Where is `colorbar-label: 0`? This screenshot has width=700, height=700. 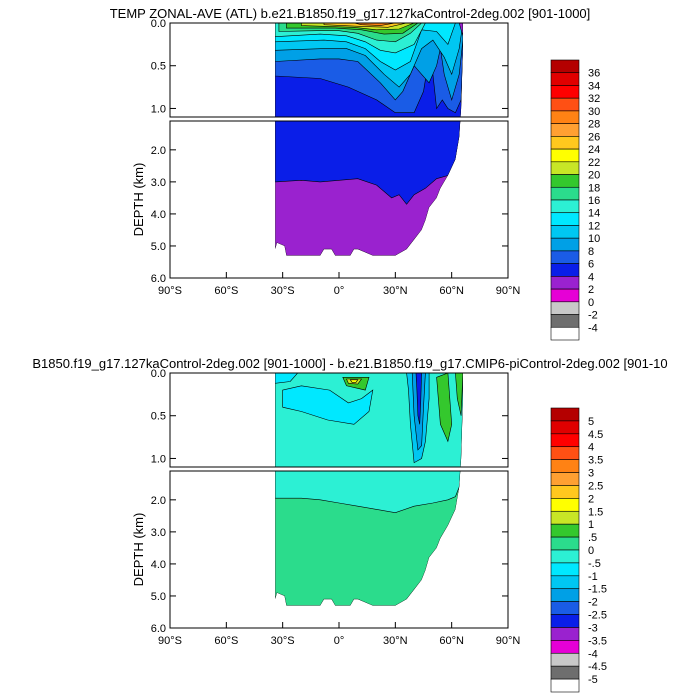 colorbar-label: 0 is located at coordinates (591, 303).